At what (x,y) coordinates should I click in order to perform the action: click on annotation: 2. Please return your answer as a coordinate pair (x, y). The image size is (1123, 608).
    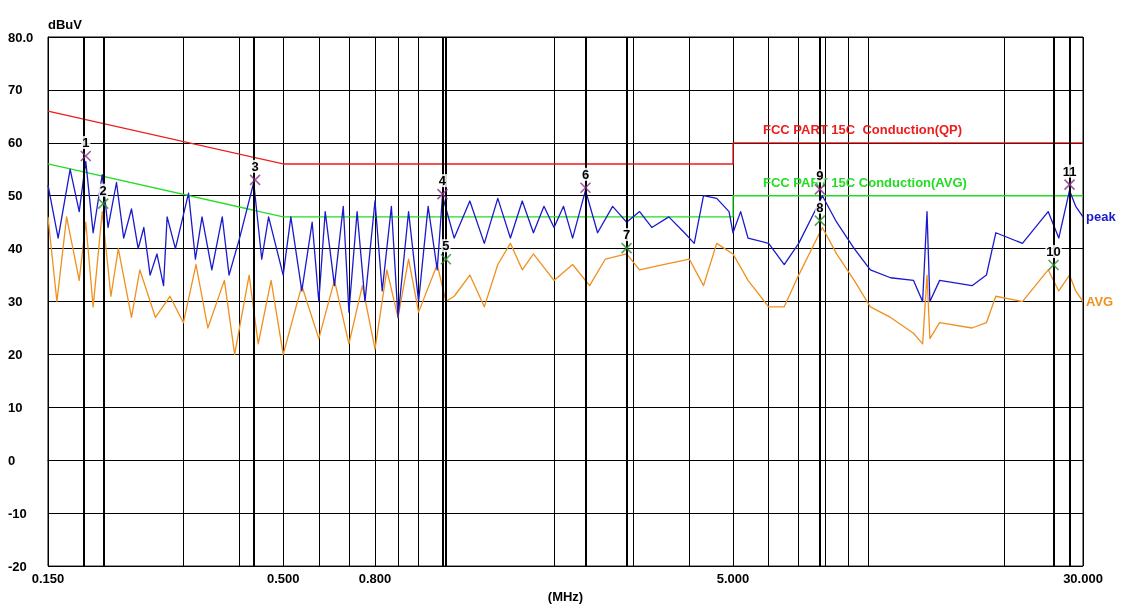
    Looking at the image, I should click on (103, 190).